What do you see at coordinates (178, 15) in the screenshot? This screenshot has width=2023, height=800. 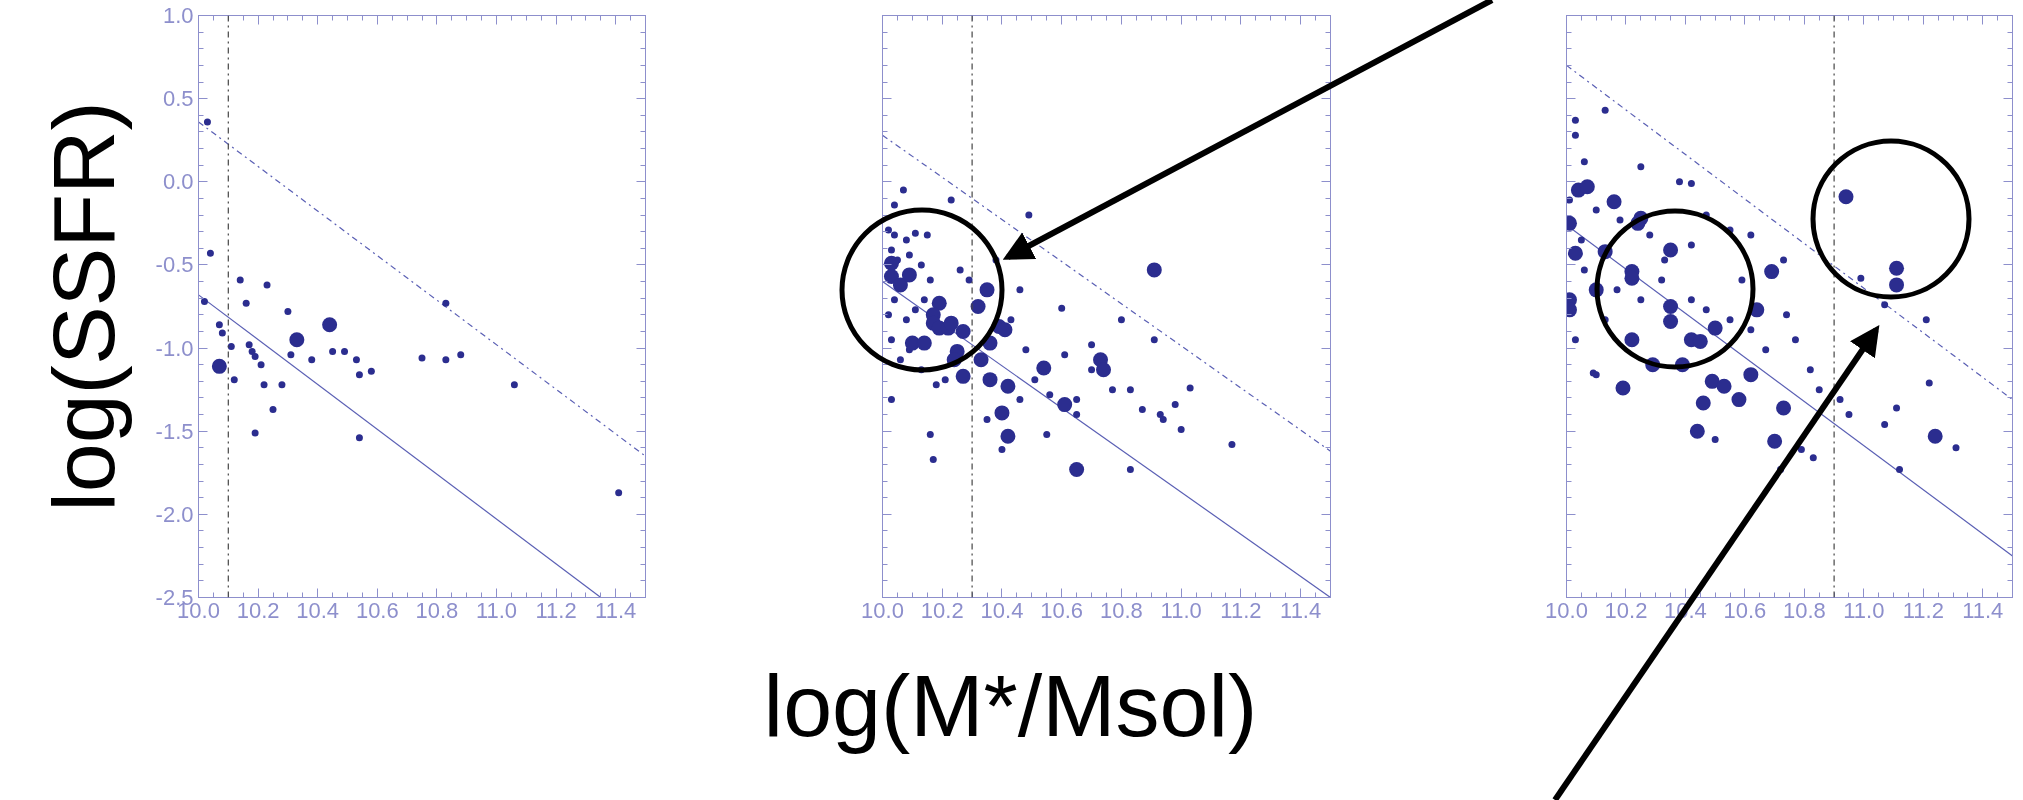 I see `y-tick-label: 1.0` at bounding box center [178, 15].